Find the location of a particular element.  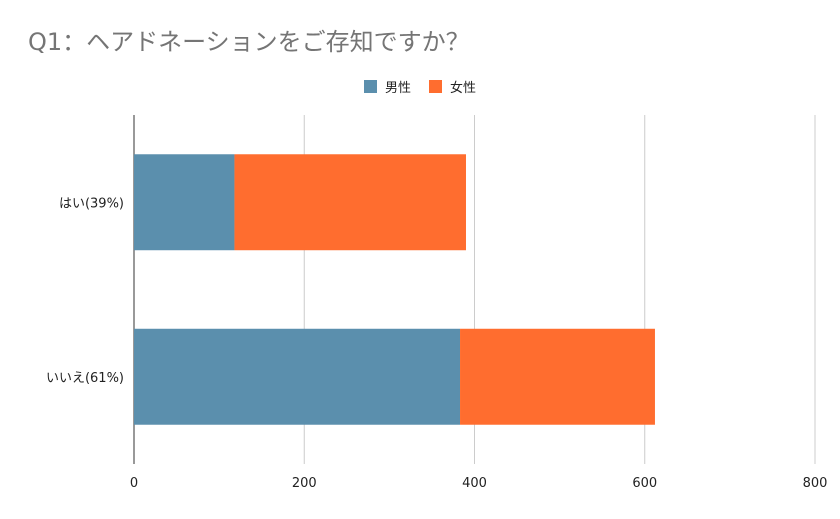

legend: 男性 女性 is located at coordinates (420, 86).